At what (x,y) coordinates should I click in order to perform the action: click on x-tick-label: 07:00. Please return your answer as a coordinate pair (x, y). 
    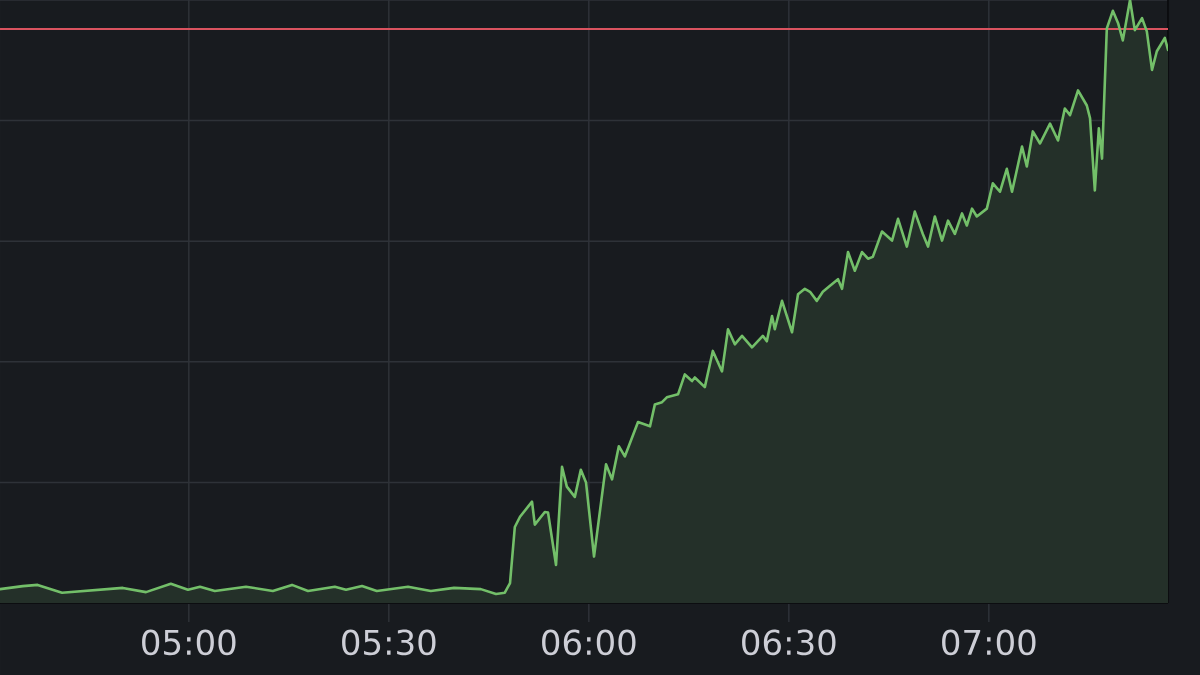
    Looking at the image, I should click on (989, 642).